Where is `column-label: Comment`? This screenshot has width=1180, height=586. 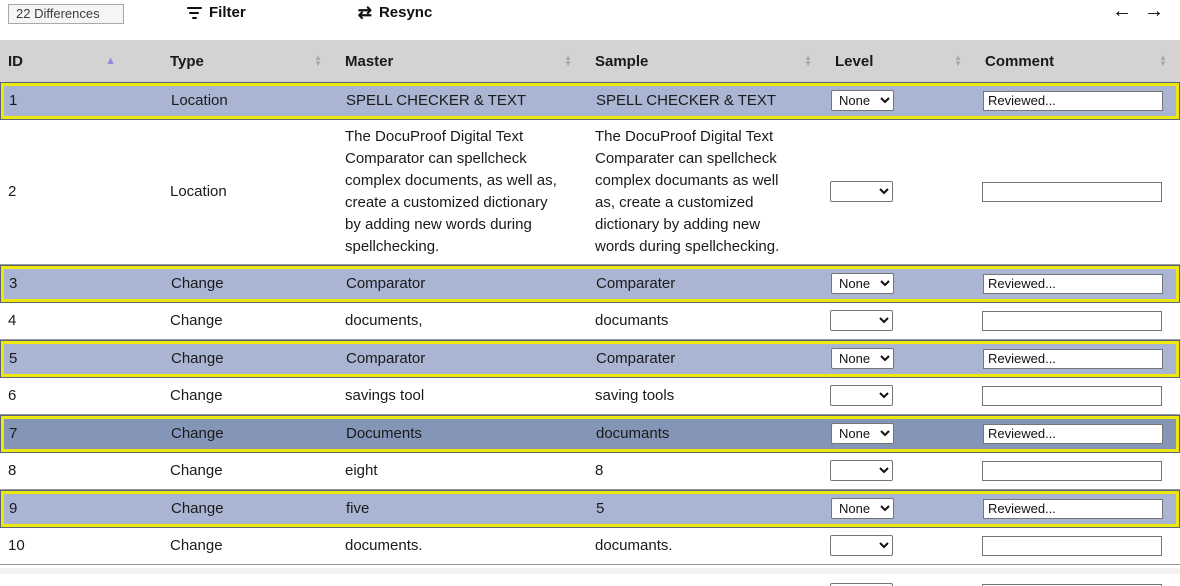 column-label: Comment is located at coordinates (1019, 61).